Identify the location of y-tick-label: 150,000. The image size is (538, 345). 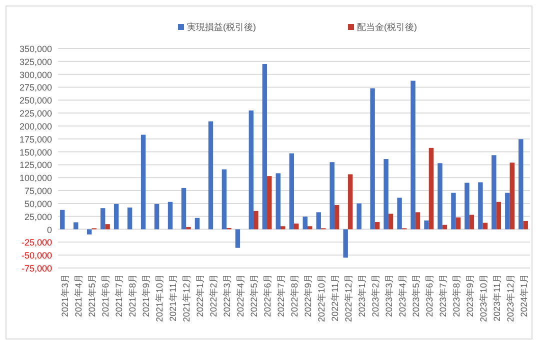
(35, 152).